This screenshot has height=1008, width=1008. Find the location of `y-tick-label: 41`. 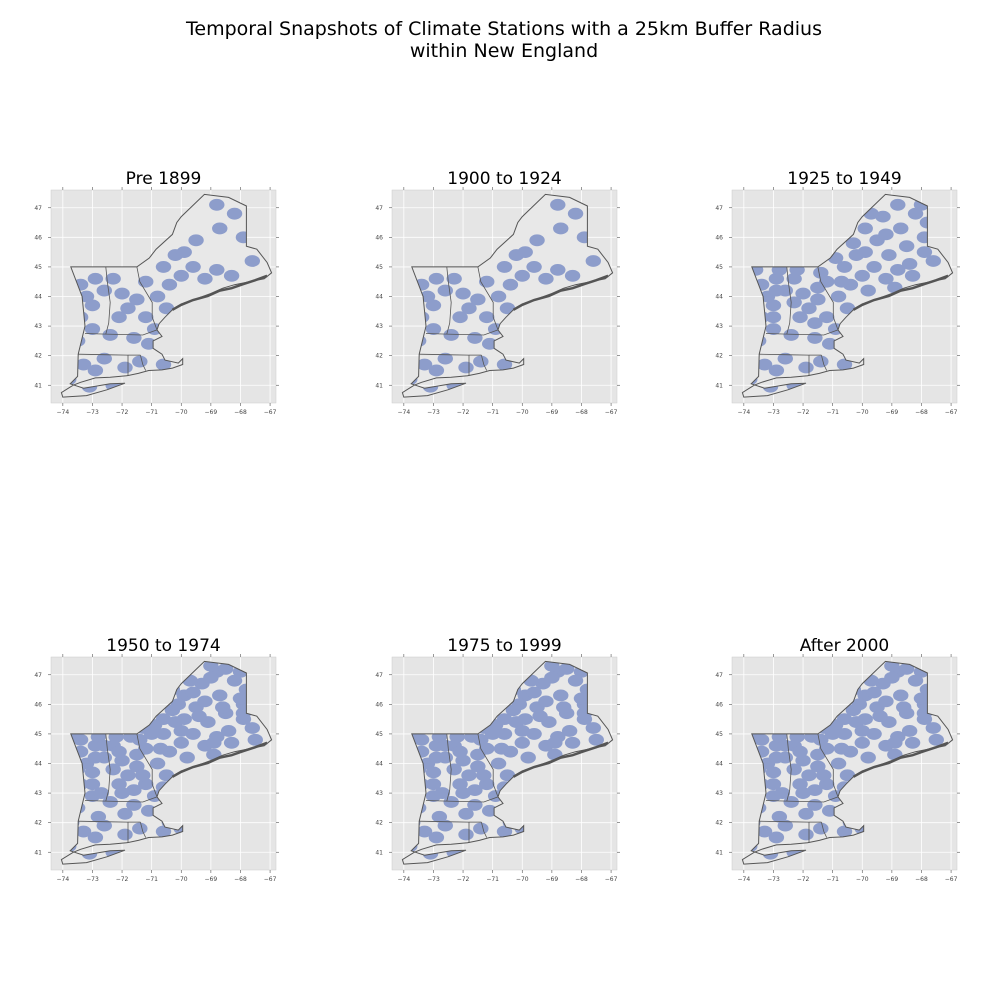

y-tick-label: 41 is located at coordinates (379, 385).